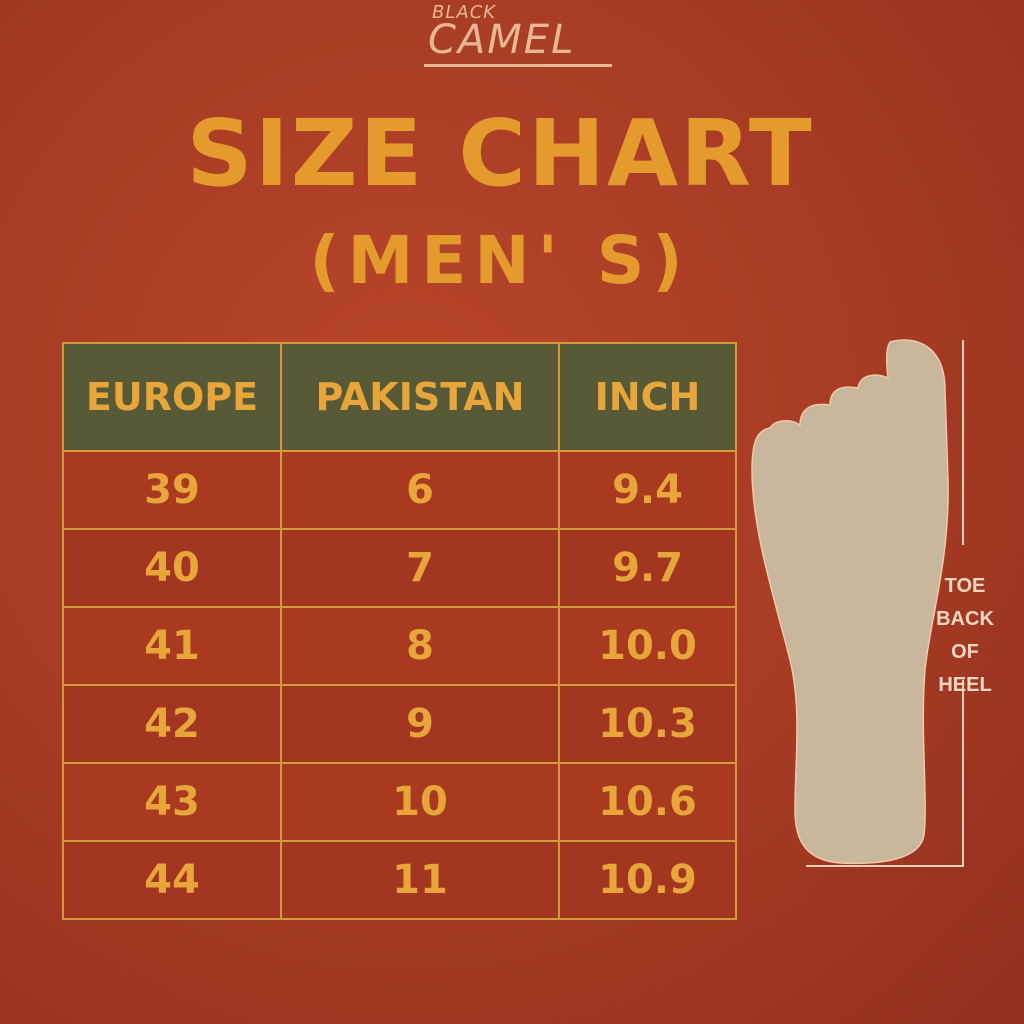 This screenshot has width=1024, height=1024. What do you see at coordinates (172, 880) in the screenshot?
I see `cell-europe: 44` at bounding box center [172, 880].